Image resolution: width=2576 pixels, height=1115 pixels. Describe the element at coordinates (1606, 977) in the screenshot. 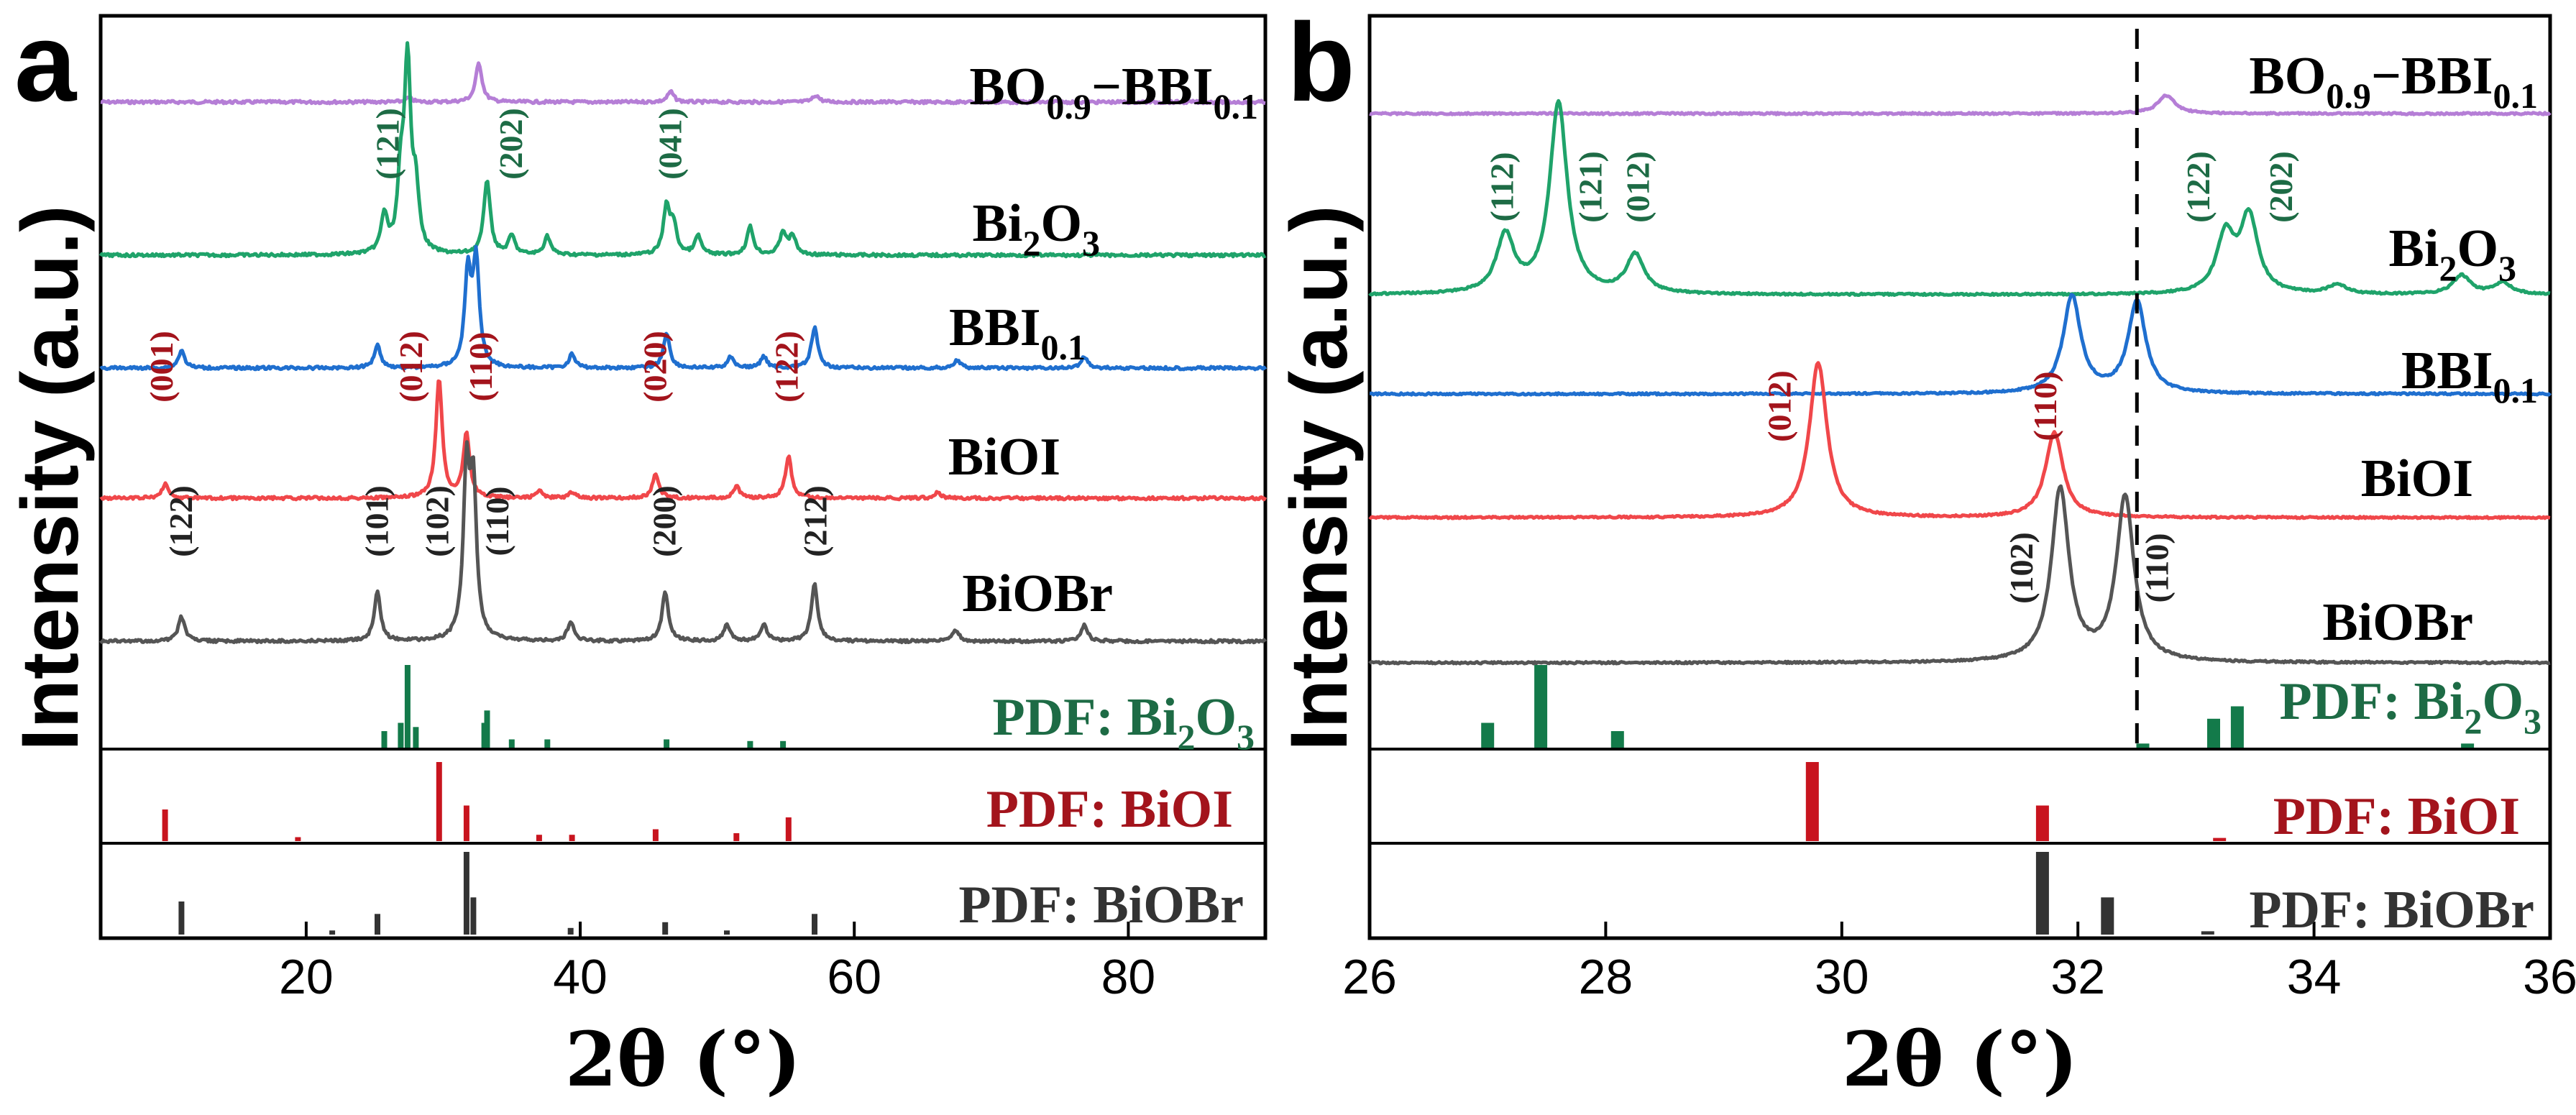

I see `x-tick-label-b: 28` at that location.